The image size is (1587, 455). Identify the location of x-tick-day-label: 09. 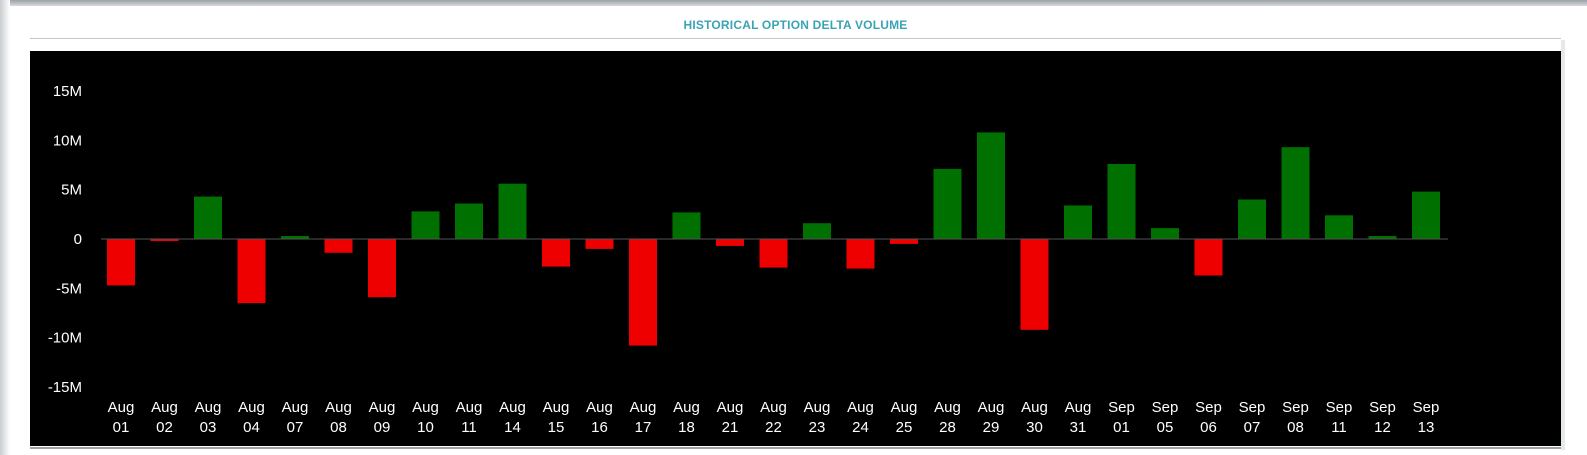
(382, 427).